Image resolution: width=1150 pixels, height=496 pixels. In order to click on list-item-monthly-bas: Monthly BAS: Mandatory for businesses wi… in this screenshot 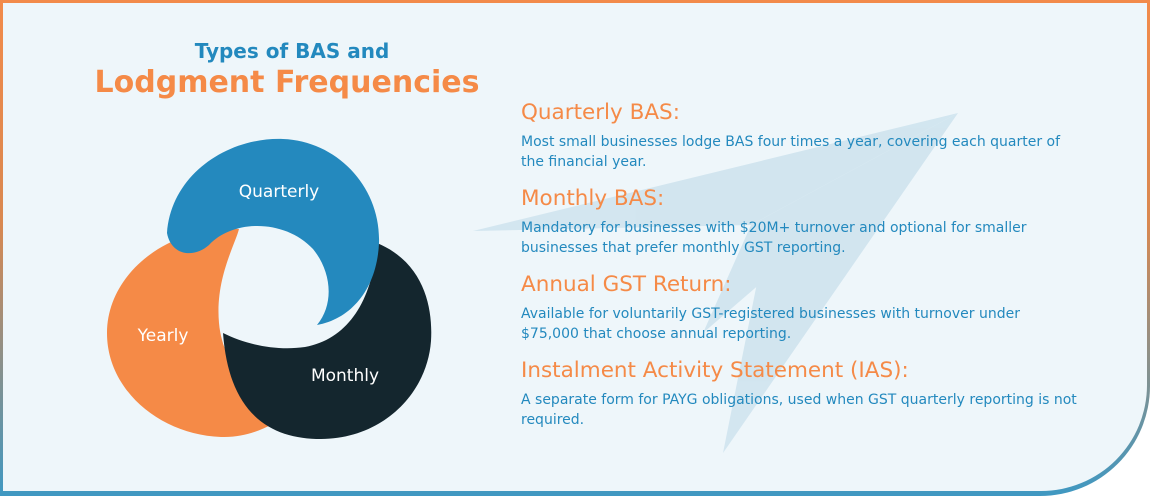, I will do `click(801, 221)`.